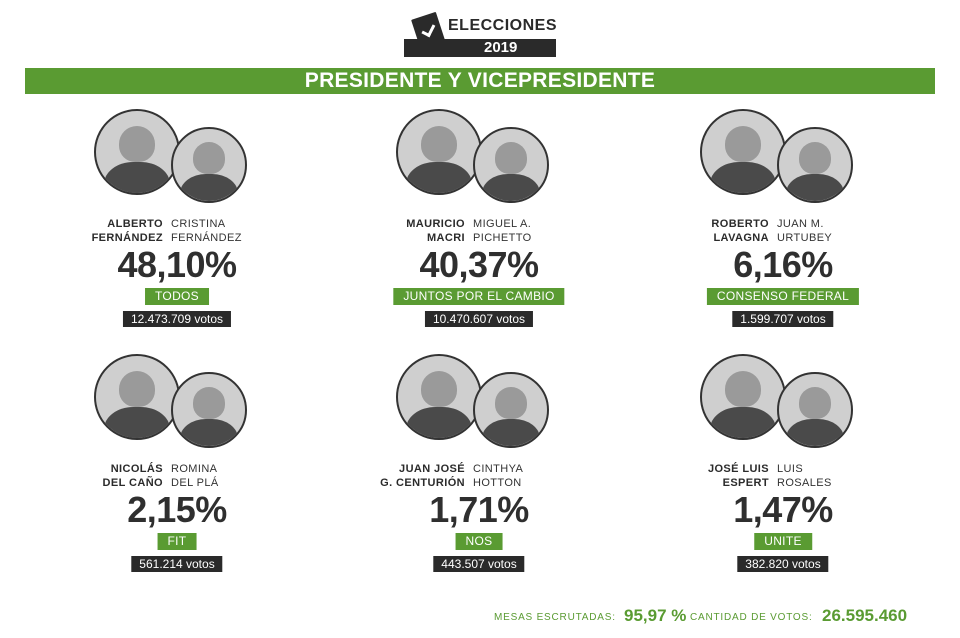  I want to click on logo-year: 2019, so click(501, 47).